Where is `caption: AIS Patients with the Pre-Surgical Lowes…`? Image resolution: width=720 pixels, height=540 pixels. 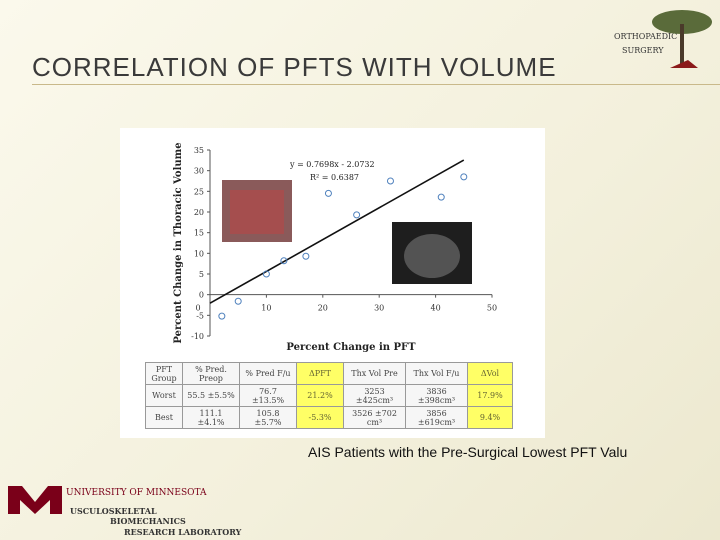
caption: AIS Patients with the Pre-Surgical Lowes… is located at coordinates (468, 452).